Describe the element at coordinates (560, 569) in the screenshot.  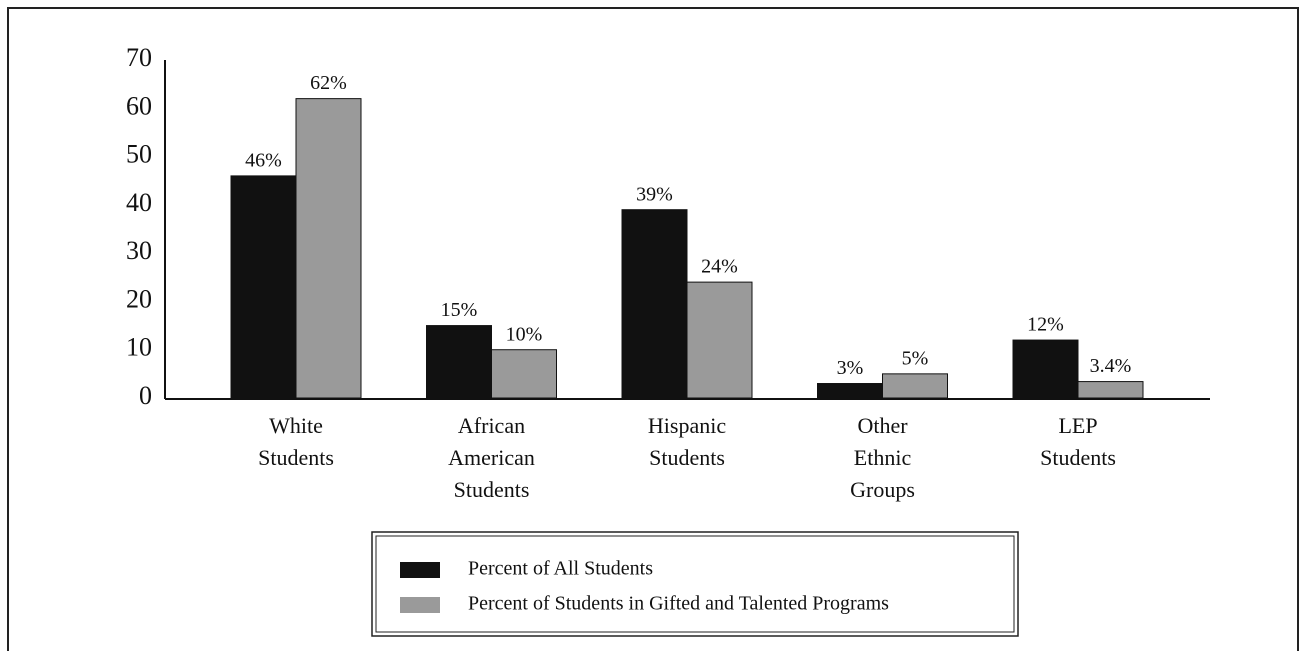
I see `legend-label: Percent of All Students` at that location.